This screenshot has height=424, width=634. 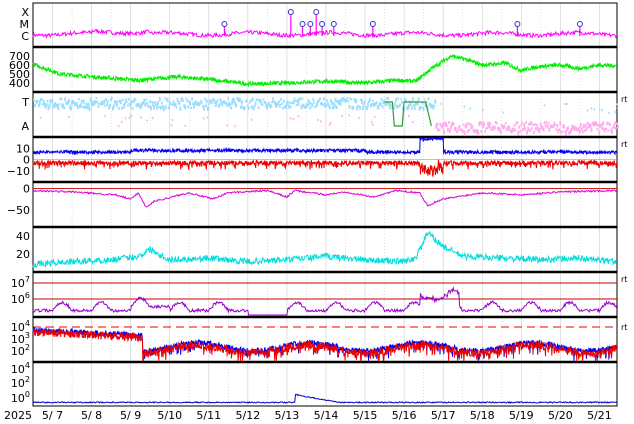 What do you see at coordinates (19, 74) in the screenshot?
I see `tick-label-solar-wind-speed: 500` at bounding box center [19, 74].